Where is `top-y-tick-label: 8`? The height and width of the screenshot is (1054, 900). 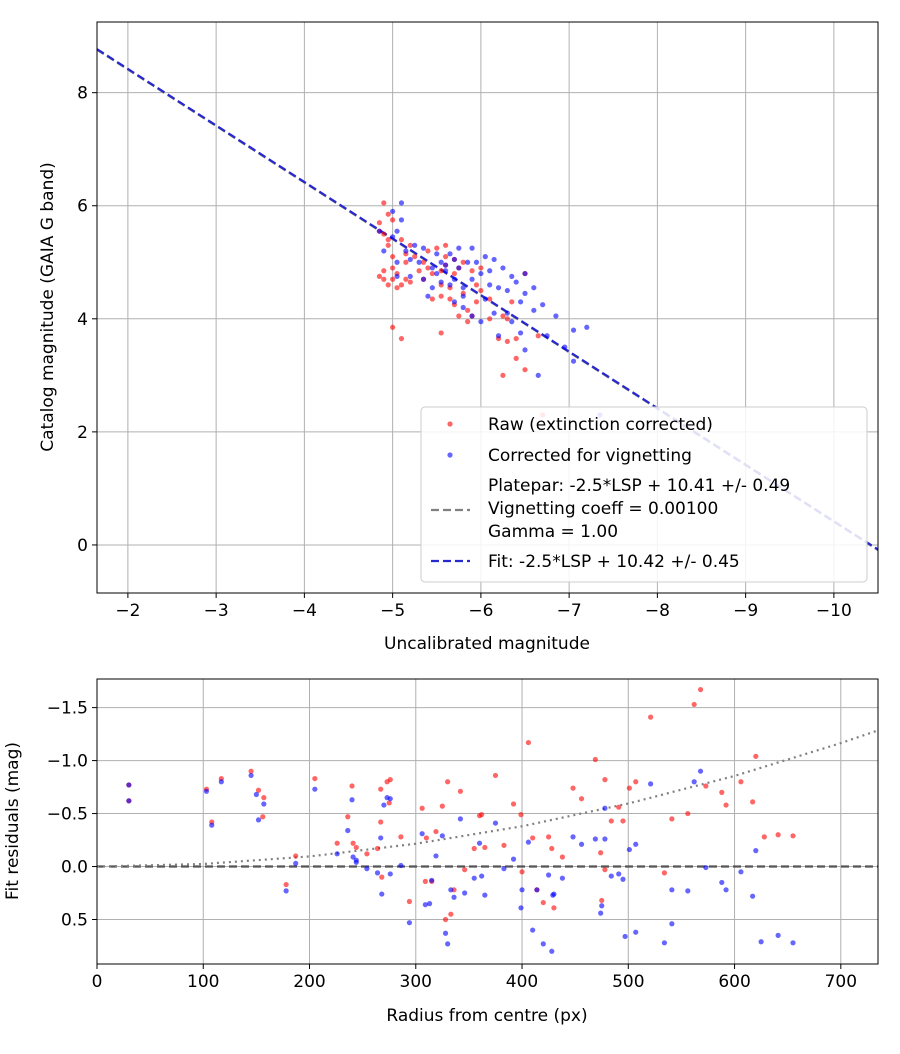 top-y-tick-label: 8 is located at coordinates (82, 94).